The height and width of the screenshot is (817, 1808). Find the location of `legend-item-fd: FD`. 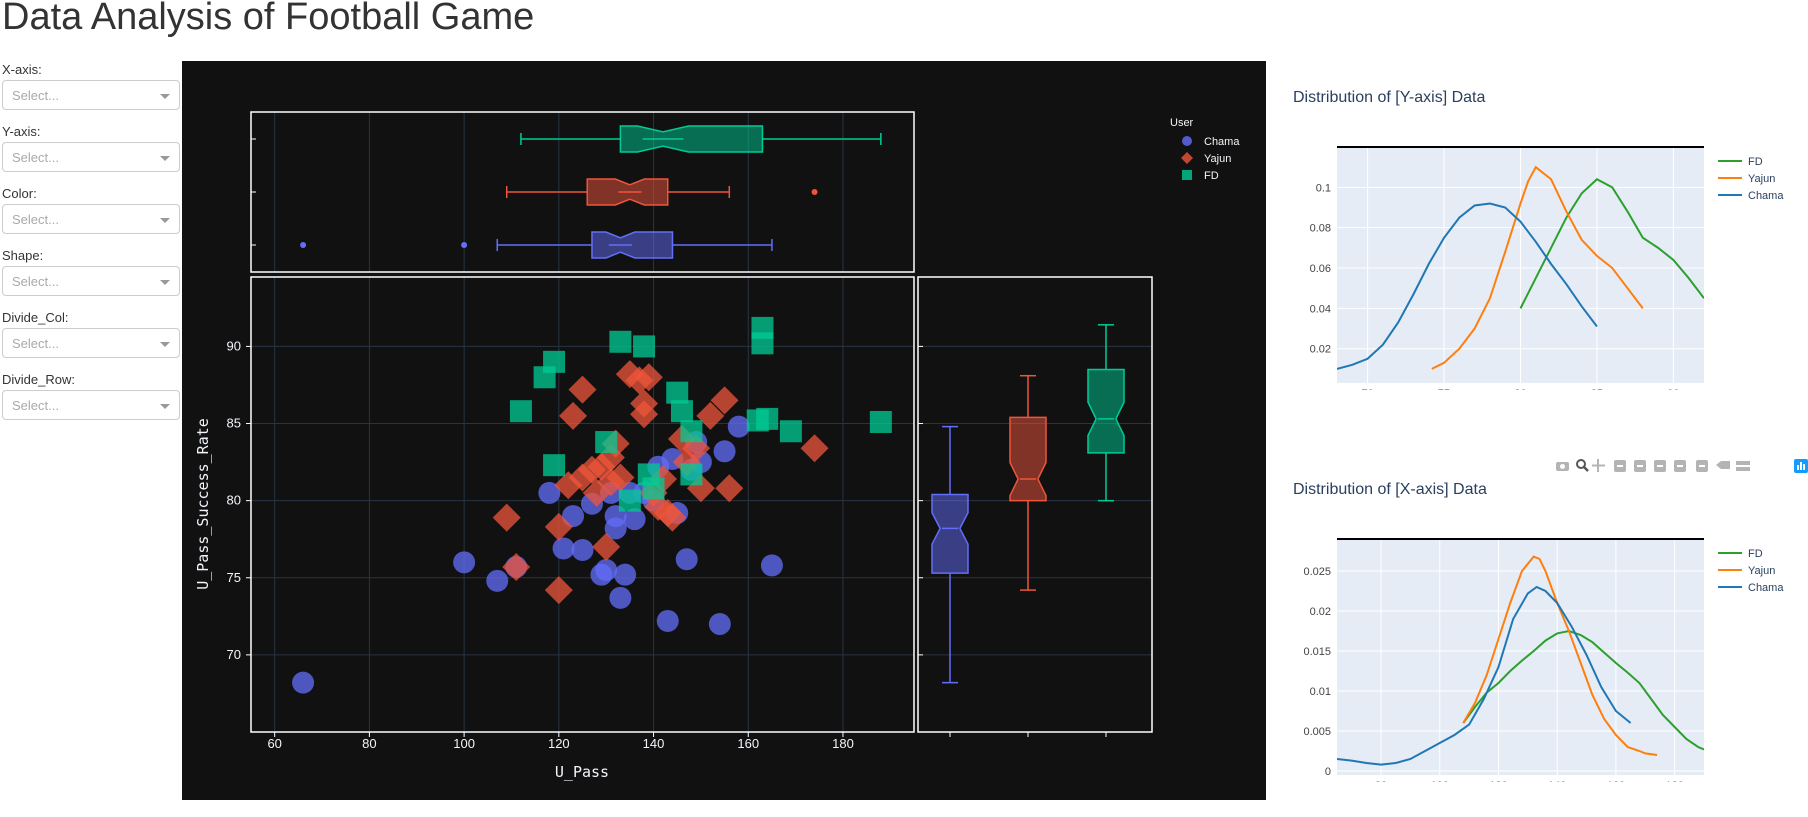

legend-item-fd: FD is located at coordinates (1200, 176).